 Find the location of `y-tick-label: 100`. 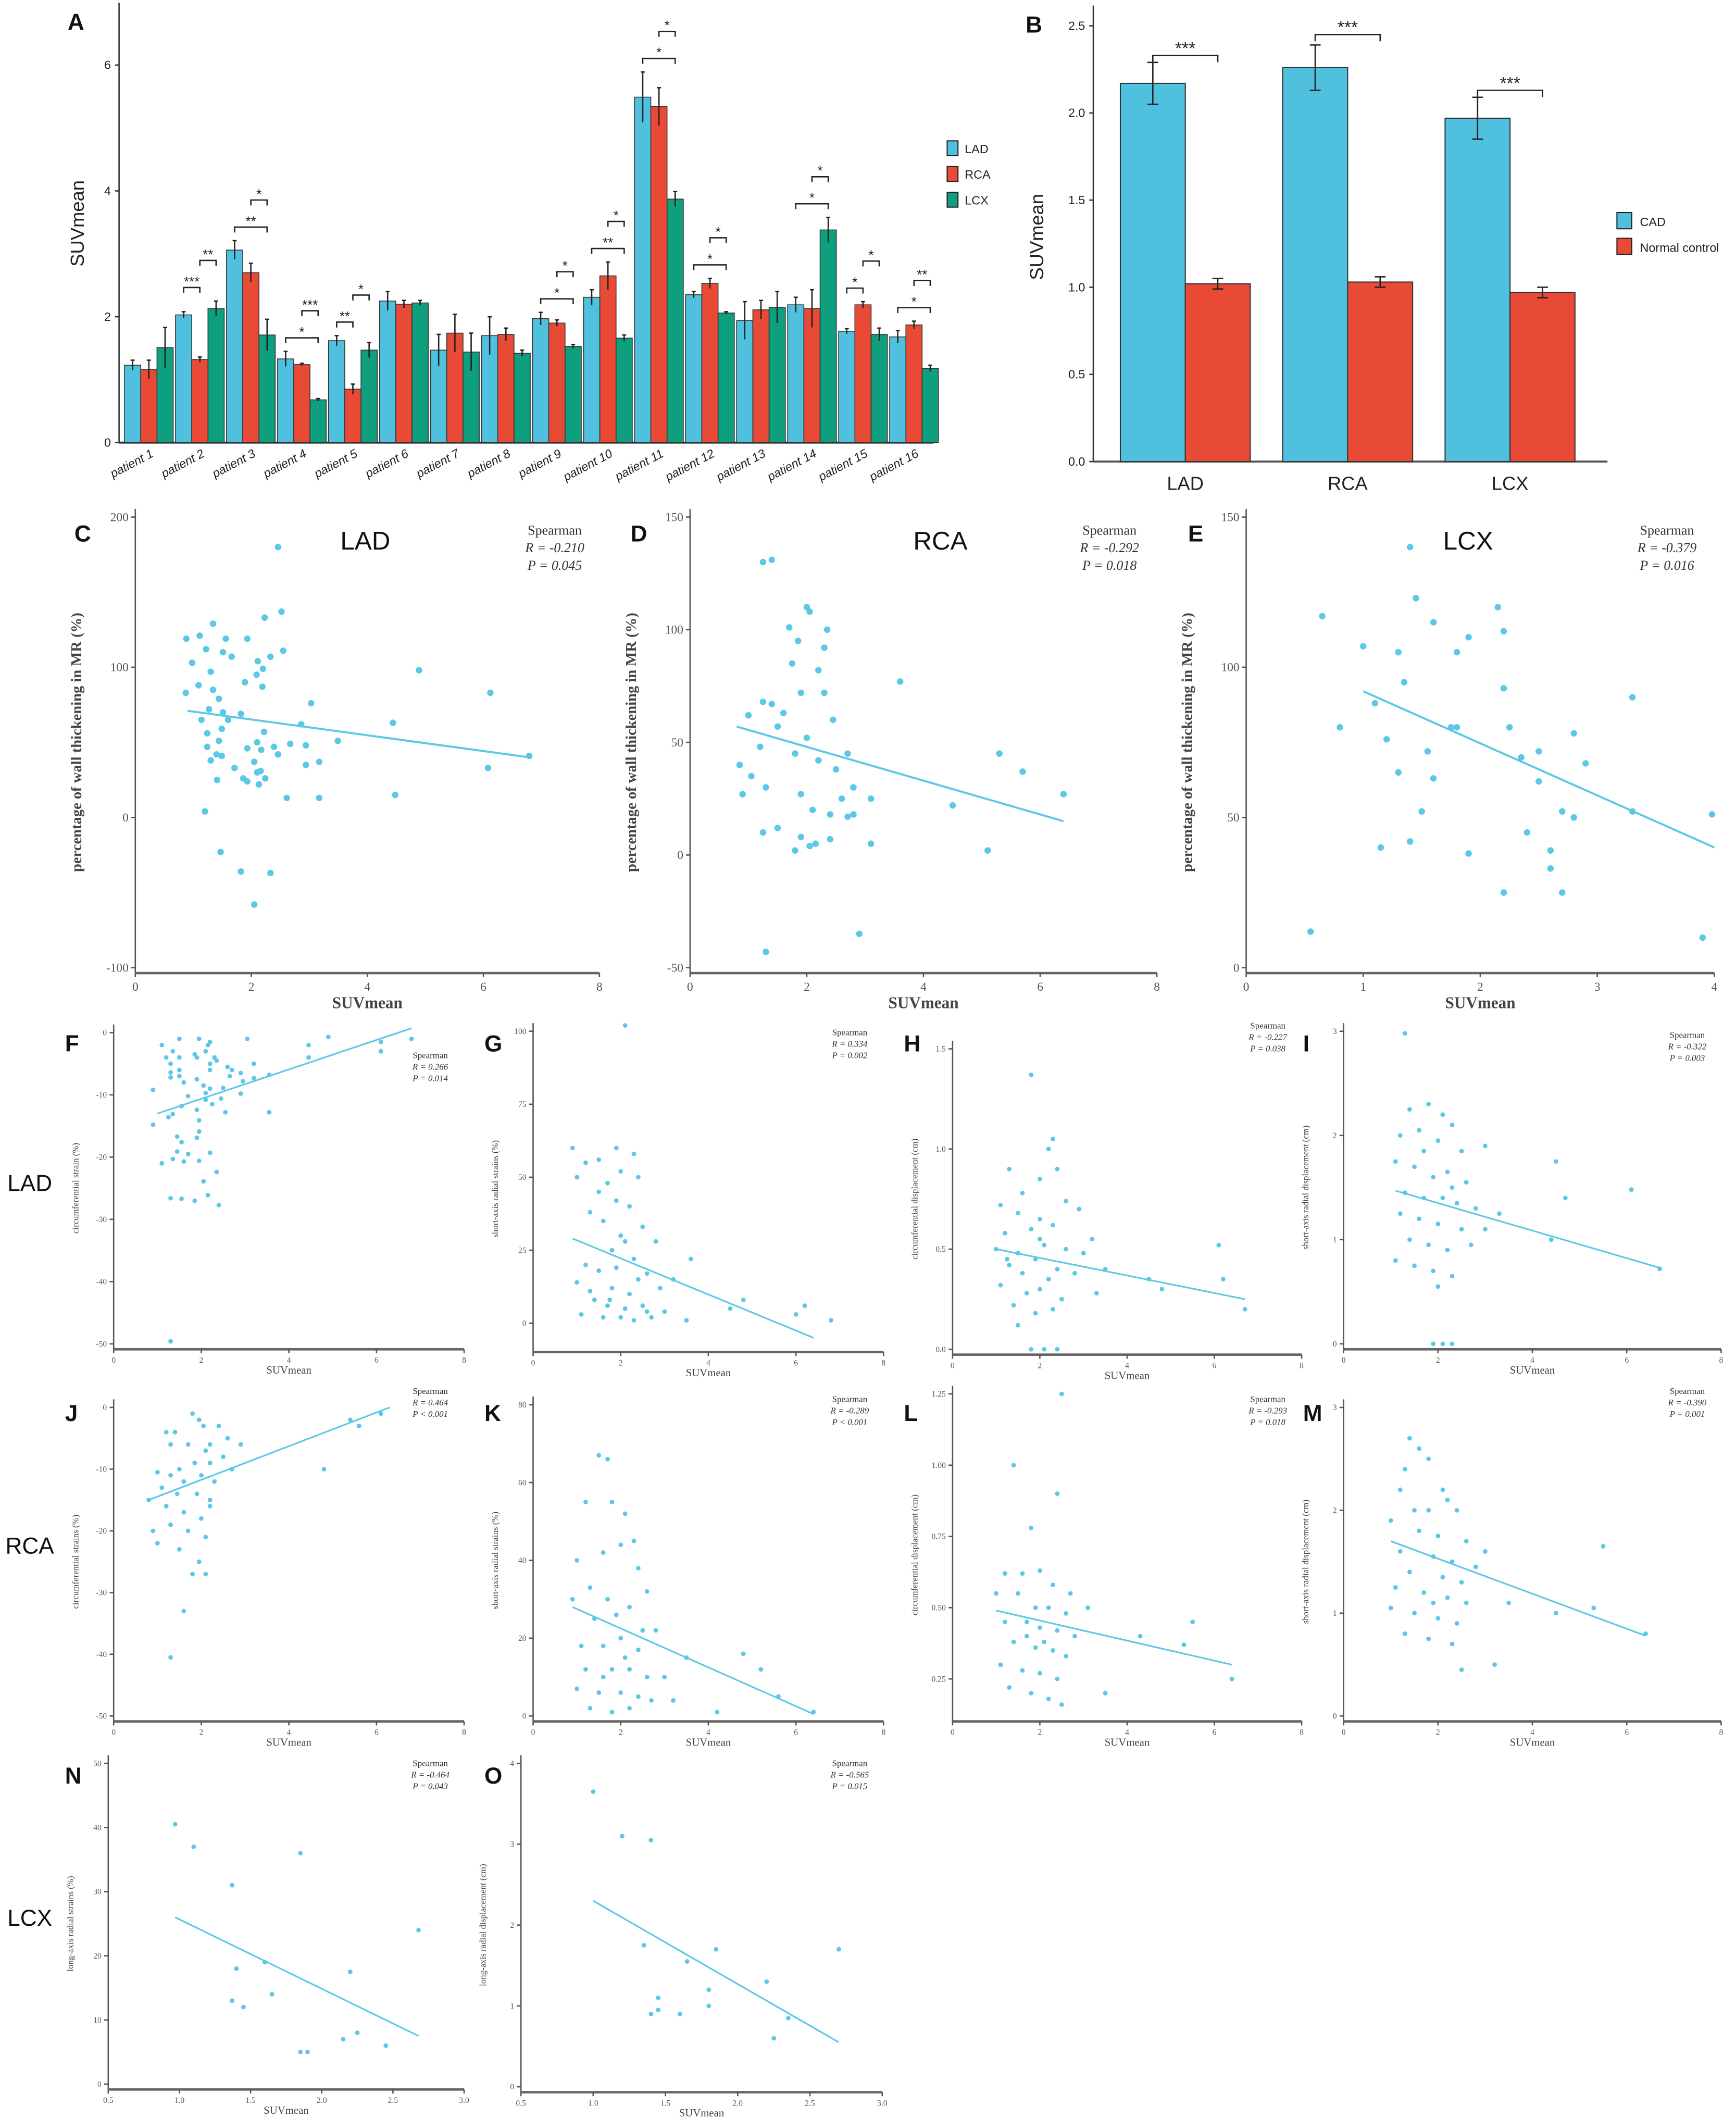

y-tick-label: 100 is located at coordinates (674, 630).